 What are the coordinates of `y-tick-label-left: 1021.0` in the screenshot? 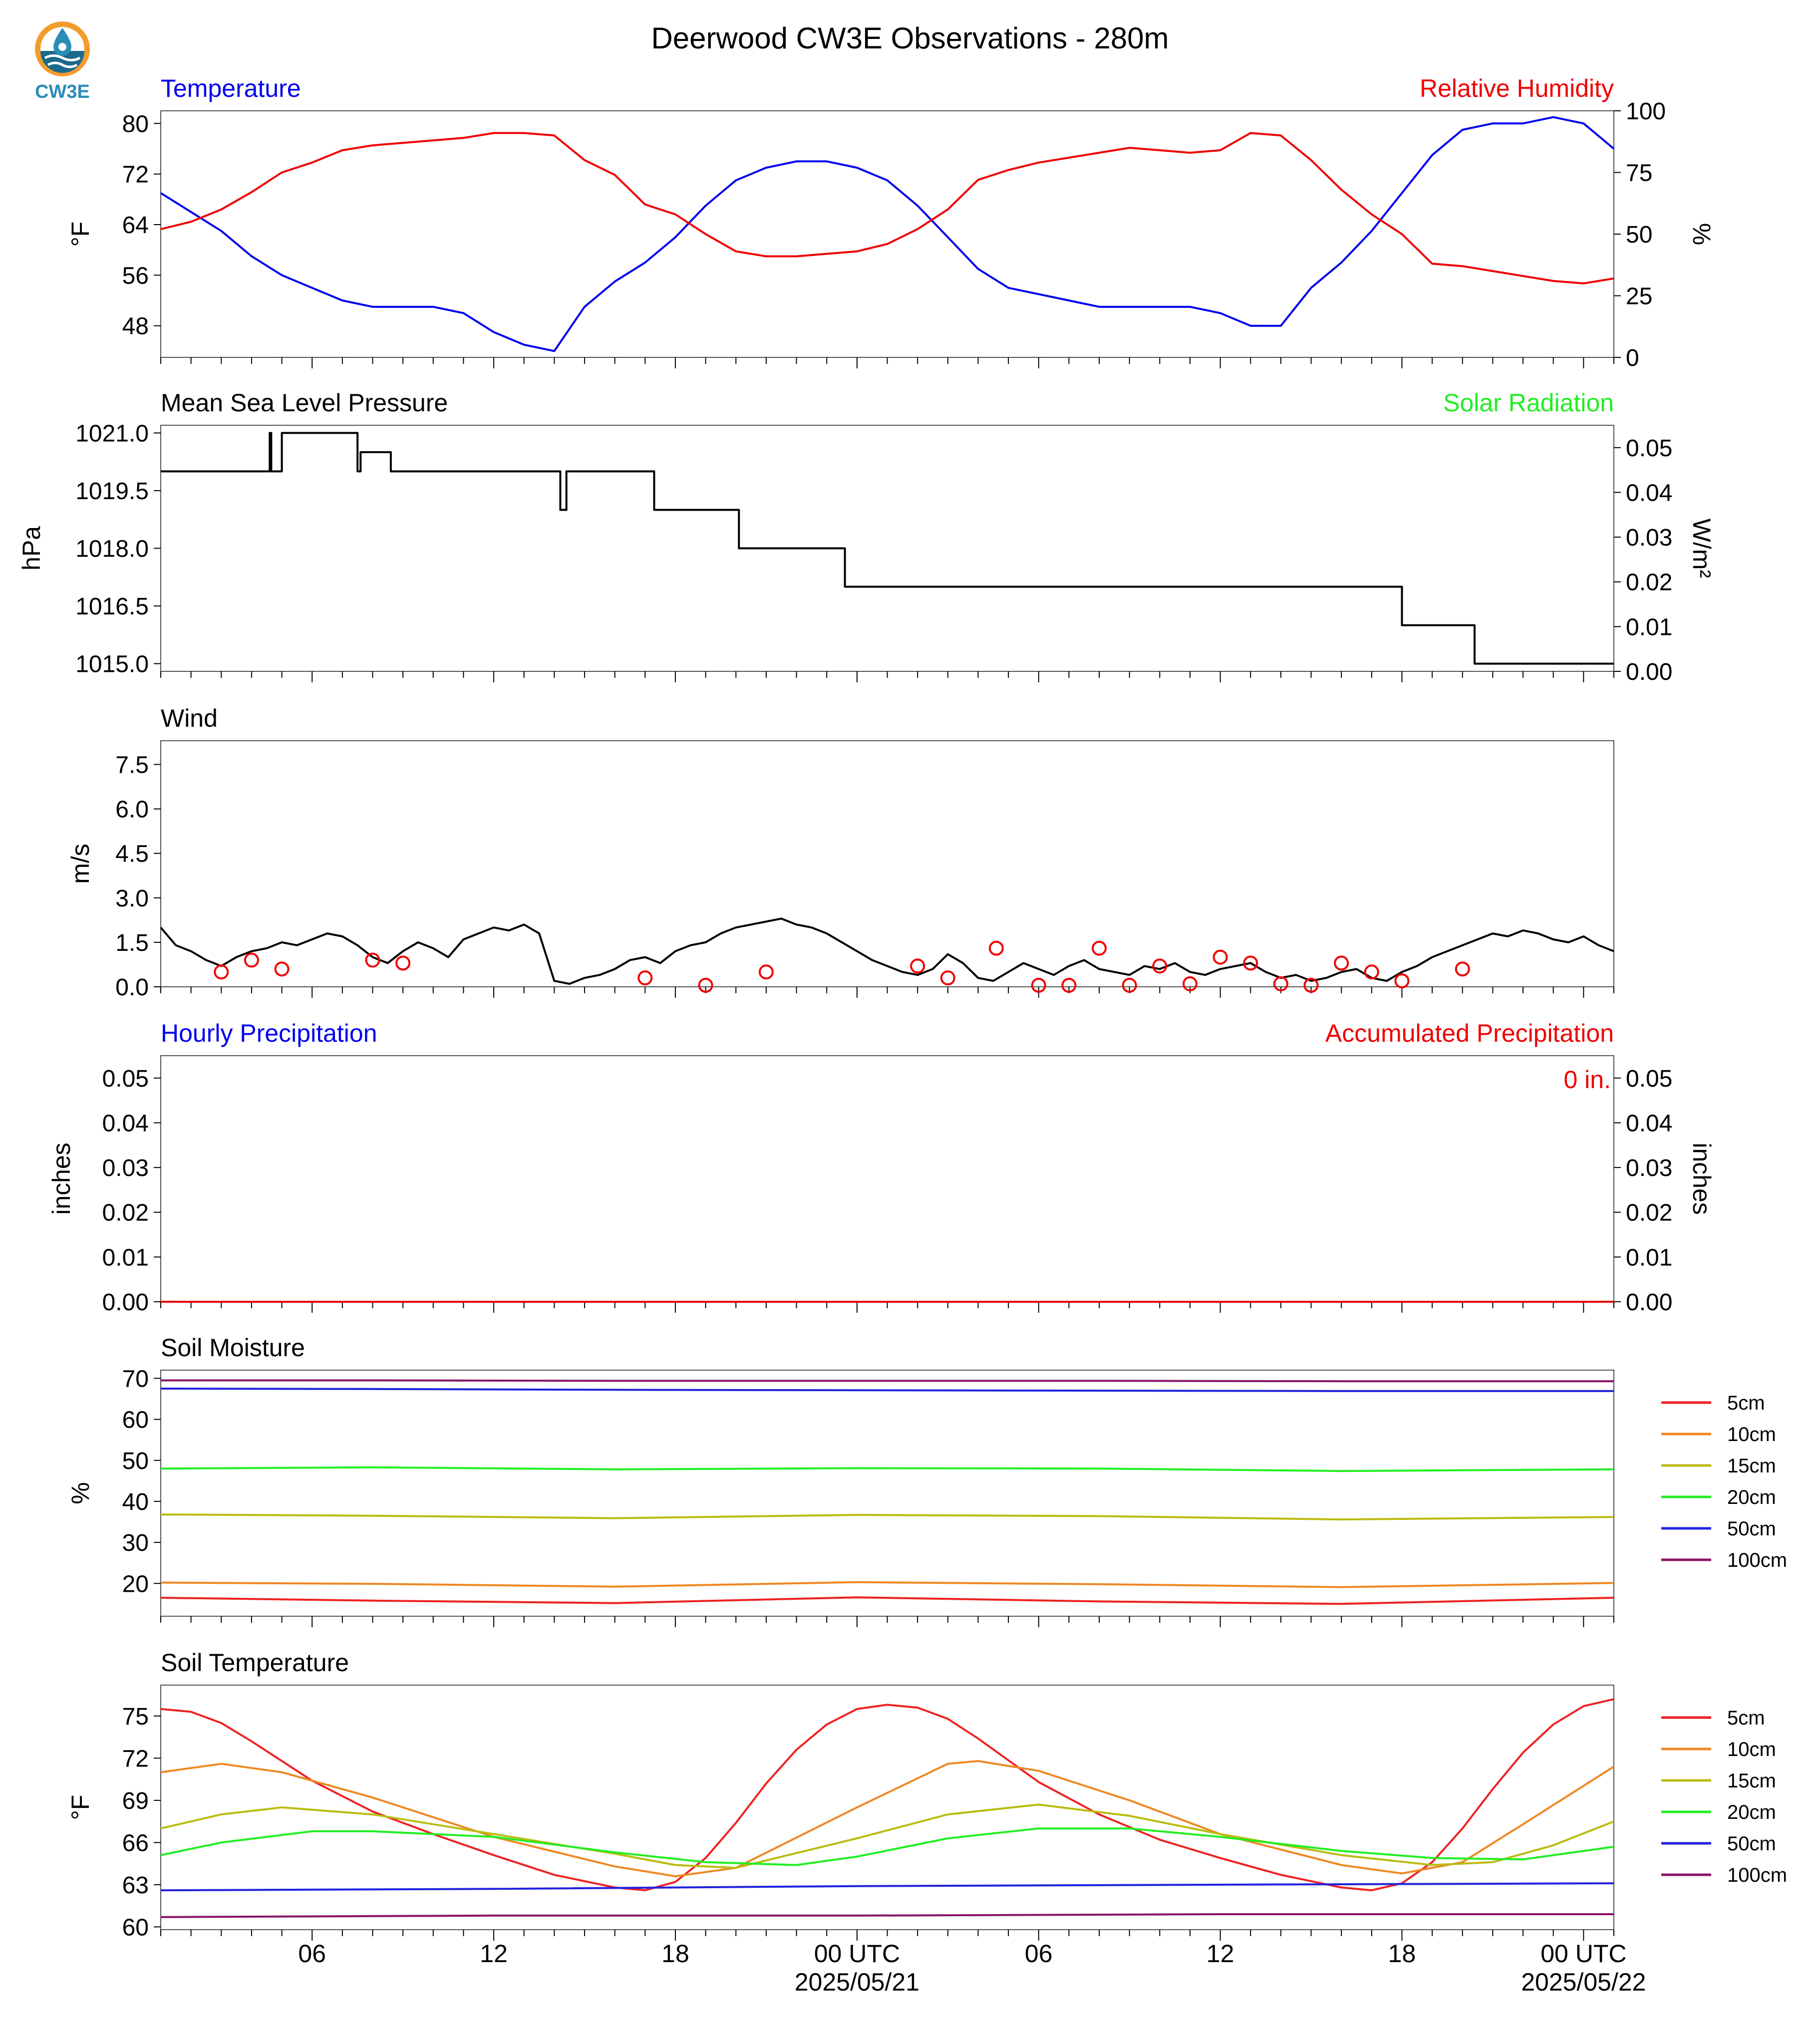 It's located at (112, 433).